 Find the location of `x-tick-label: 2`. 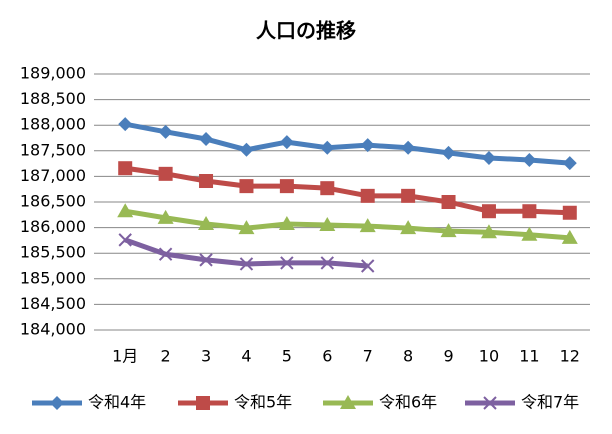

x-tick-label: 2 is located at coordinates (166, 356).